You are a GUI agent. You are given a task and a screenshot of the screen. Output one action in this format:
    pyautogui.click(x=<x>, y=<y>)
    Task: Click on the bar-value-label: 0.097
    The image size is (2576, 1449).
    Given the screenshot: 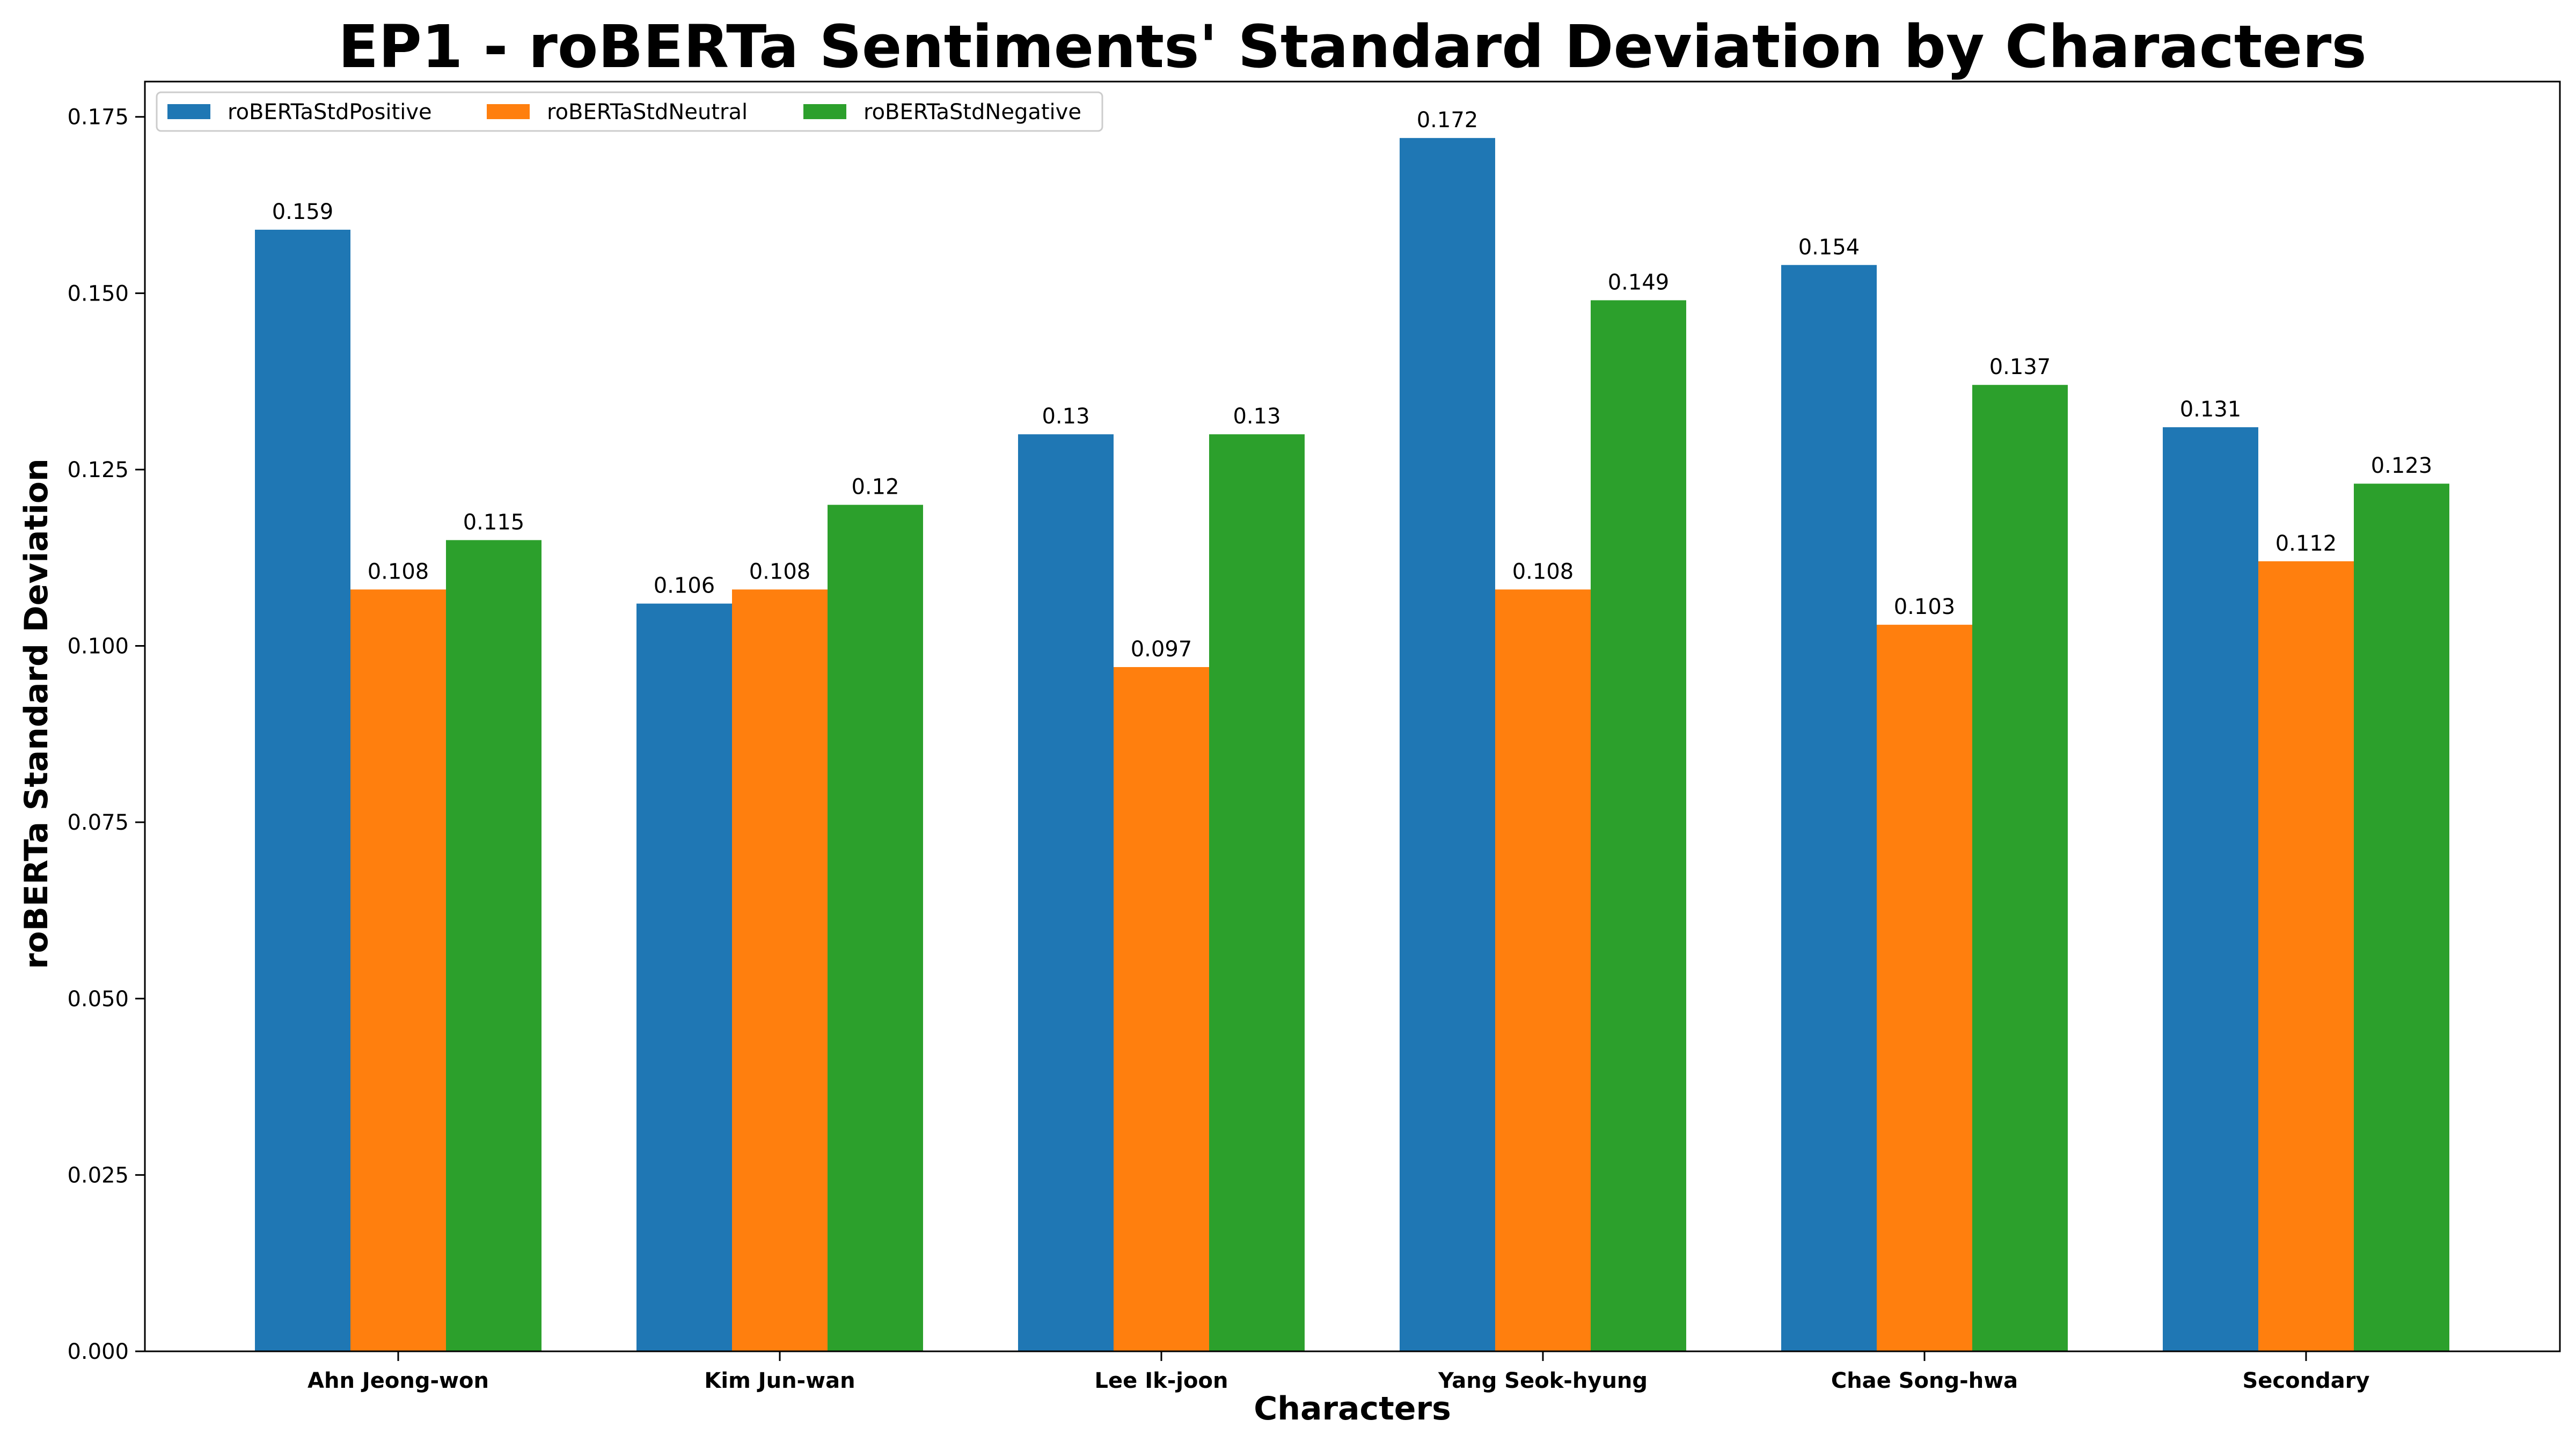 What is the action you would take?
    pyautogui.click(x=1161, y=649)
    